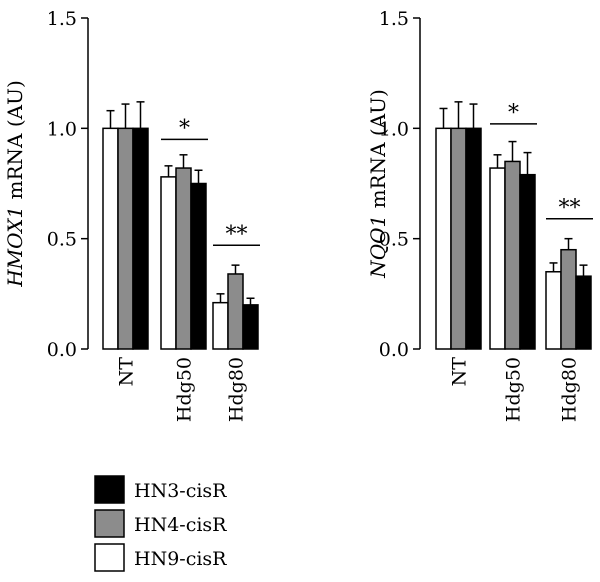 This screenshot has width=600, height=582. I want to click on chart-0-bar-nt-hn9-cisr, so click(110, 238).